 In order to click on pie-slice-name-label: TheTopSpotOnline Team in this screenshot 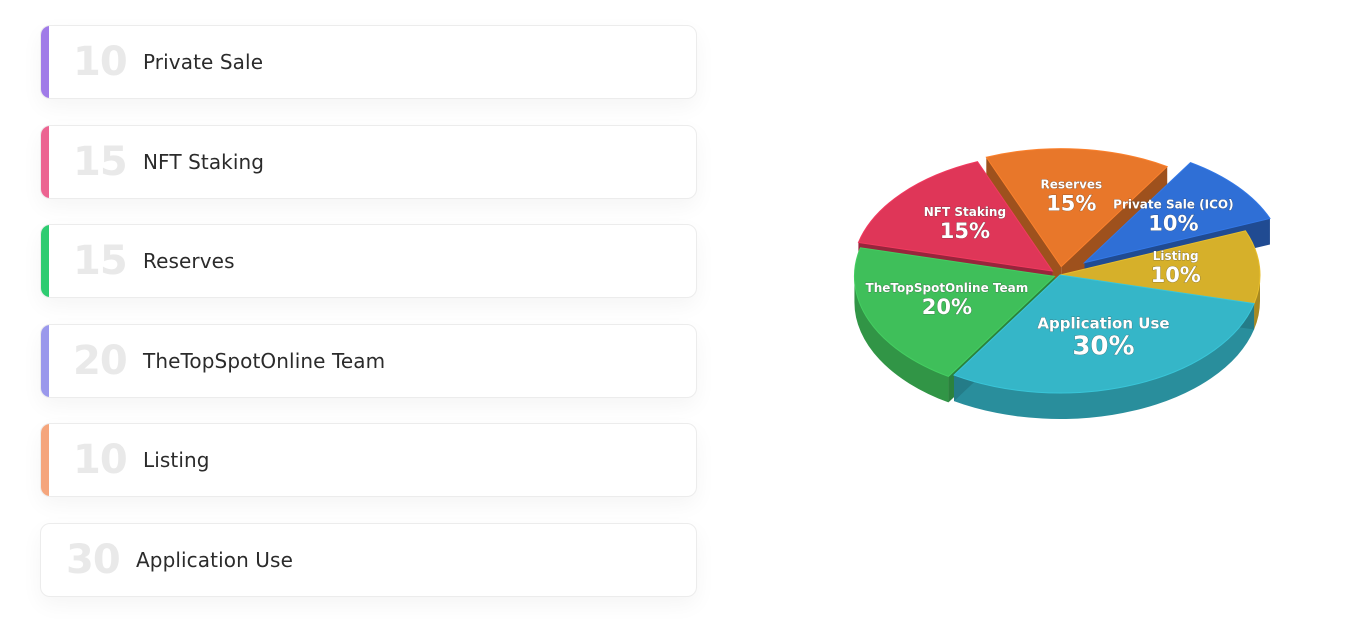, I will do `click(947, 288)`.